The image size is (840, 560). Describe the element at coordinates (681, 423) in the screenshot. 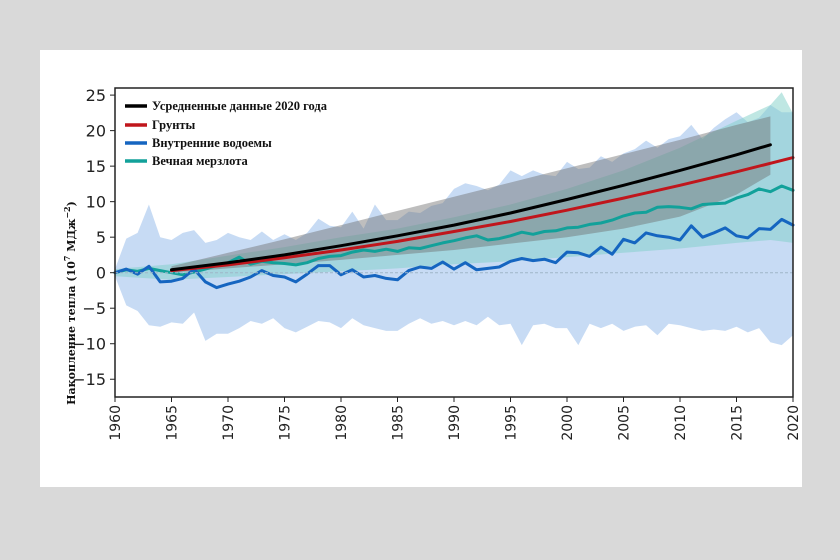

I see `x-tick-label: 2010` at that location.